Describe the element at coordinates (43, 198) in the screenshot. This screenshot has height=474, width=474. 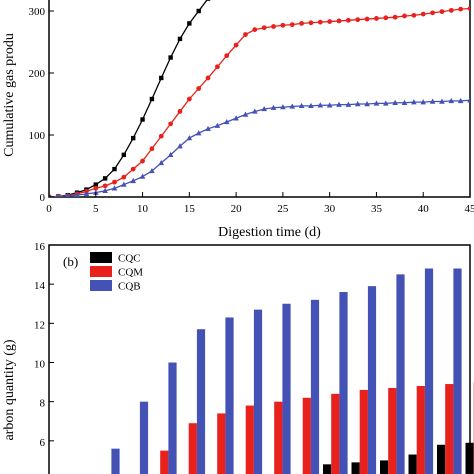
I see `panel-a-y-tick-label: 0` at that location.